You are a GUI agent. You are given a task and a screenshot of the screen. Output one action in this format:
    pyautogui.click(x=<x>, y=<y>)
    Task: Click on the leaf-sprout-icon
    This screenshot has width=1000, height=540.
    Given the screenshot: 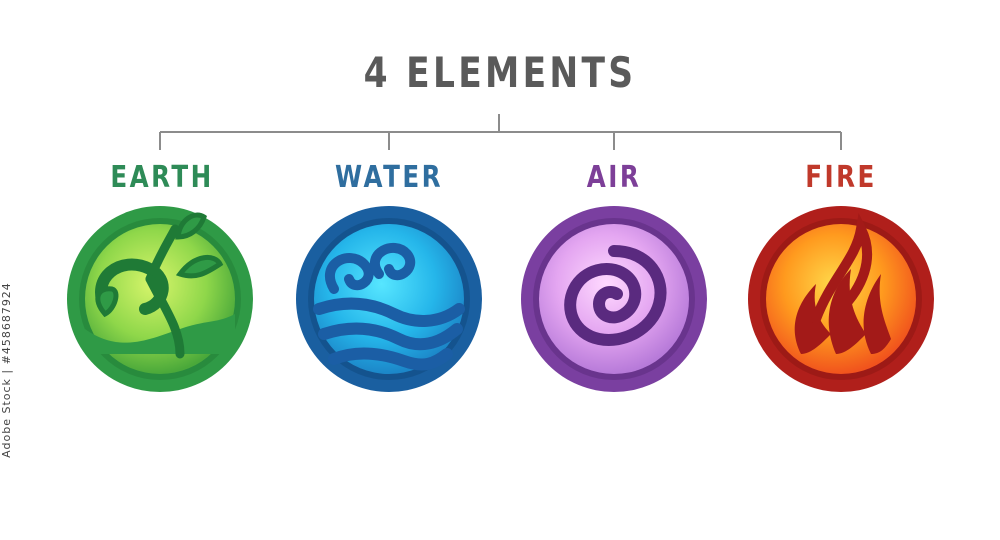 What is the action you would take?
    pyautogui.click(x=160, y=299)
    